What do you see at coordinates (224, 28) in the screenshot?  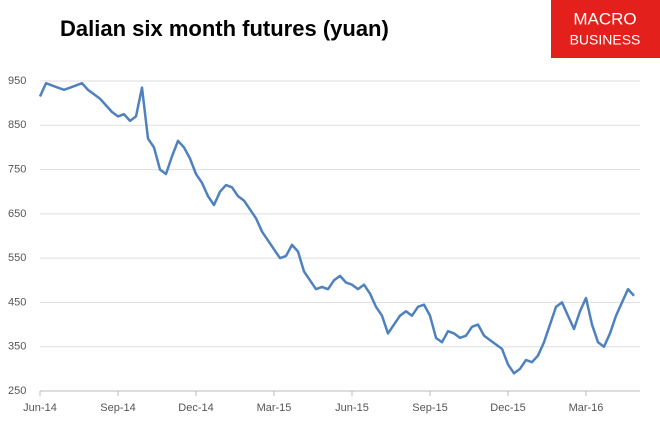 I see `chart-title: Dalian six month futures (yuan)` at bounding box center [224, 28].